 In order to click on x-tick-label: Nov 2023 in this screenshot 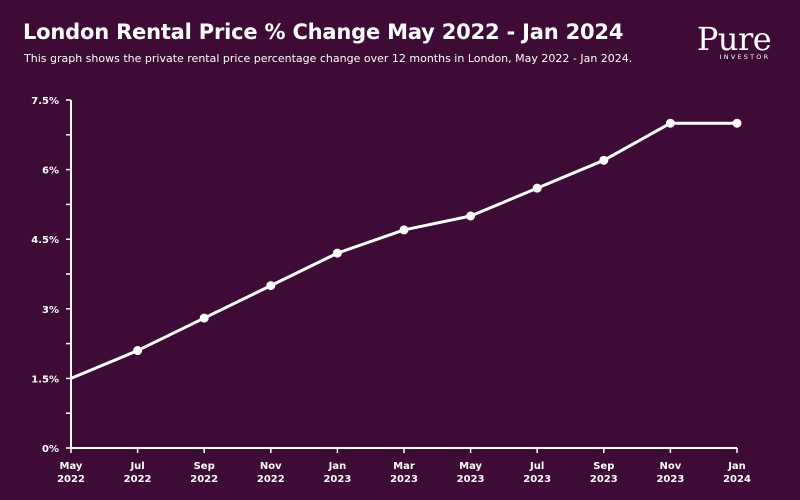, I will do `click(670, 473)`.